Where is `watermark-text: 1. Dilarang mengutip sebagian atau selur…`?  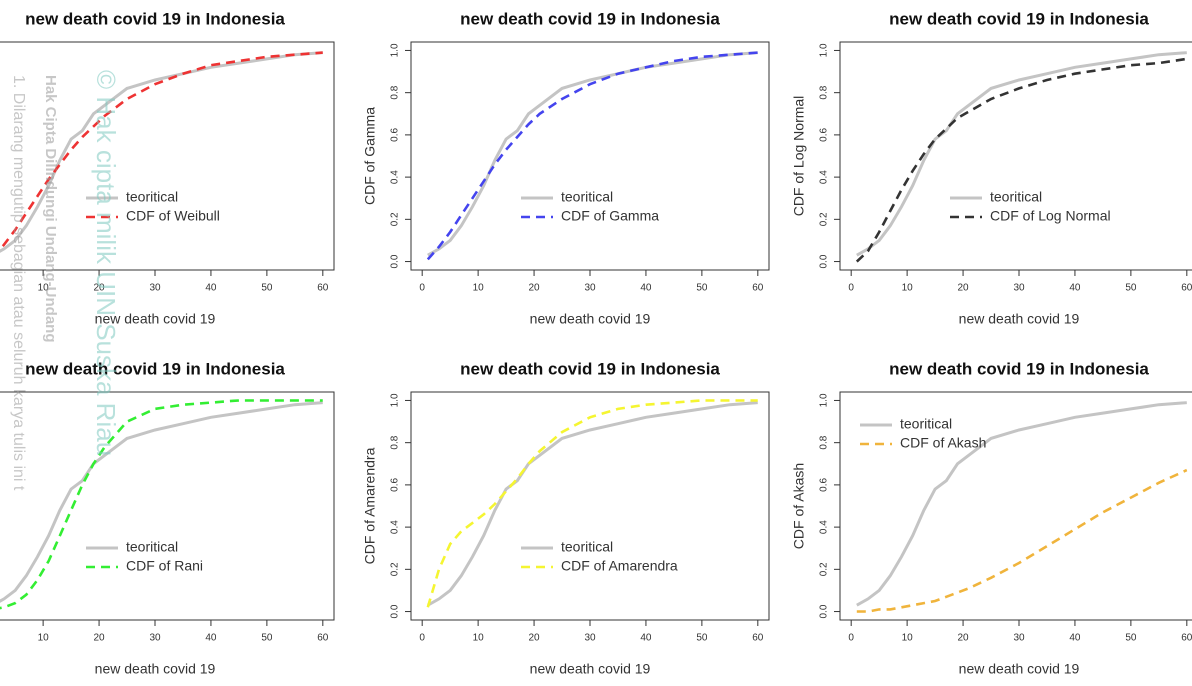
watermark-text: 1. Dilarang mengutip sebagian atau selur… is located at coordinates (18, 283).